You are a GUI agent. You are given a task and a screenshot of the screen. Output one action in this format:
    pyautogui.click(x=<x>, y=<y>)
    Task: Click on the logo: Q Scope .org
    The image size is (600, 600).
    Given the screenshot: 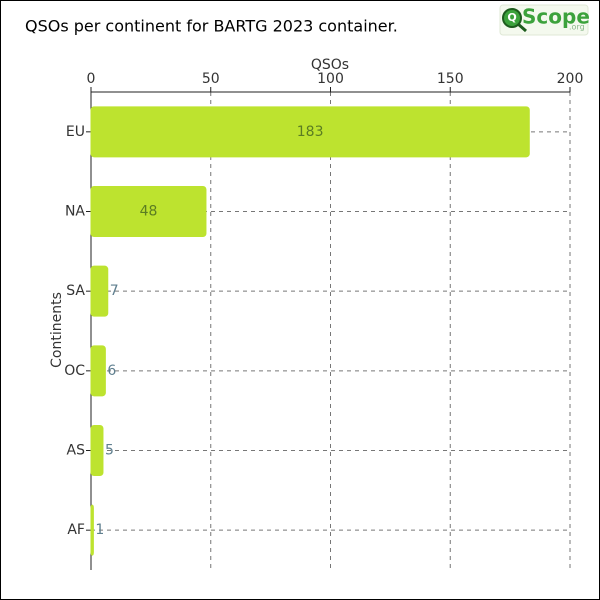 What is the action you would take?
    pyautogui.click(x=544, y=20)
    